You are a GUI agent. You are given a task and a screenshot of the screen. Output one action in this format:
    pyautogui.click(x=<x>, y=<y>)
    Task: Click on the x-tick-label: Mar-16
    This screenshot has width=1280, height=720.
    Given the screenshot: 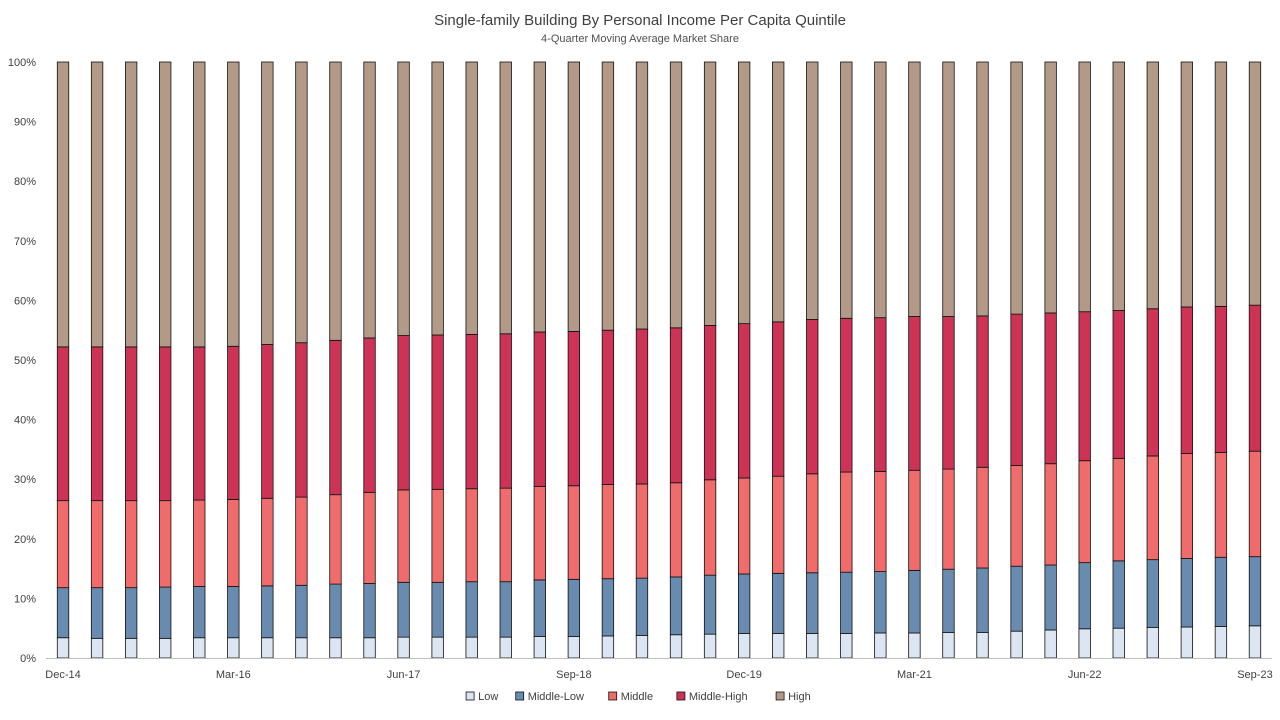 What is the action you would take?
    pyautogui.click(x=233, y=675)
    